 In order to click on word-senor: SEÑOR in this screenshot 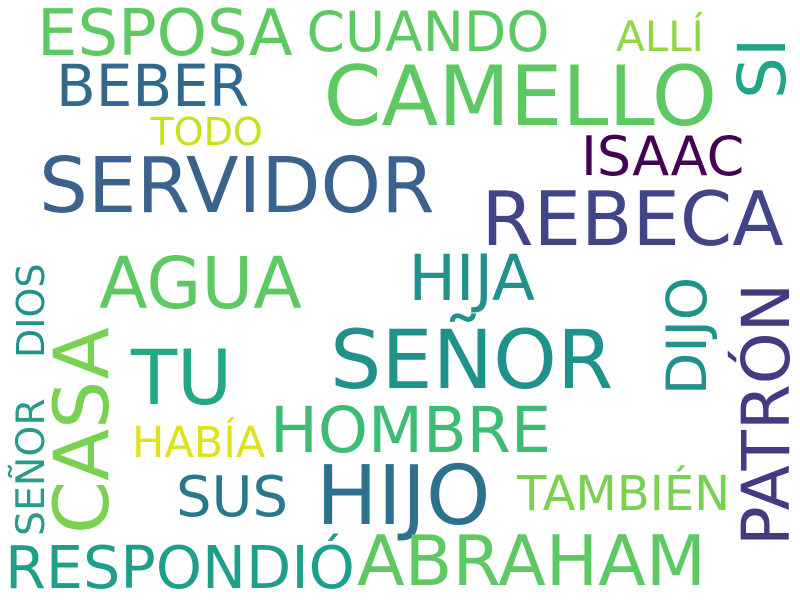, I will do `click(472, 361)`.